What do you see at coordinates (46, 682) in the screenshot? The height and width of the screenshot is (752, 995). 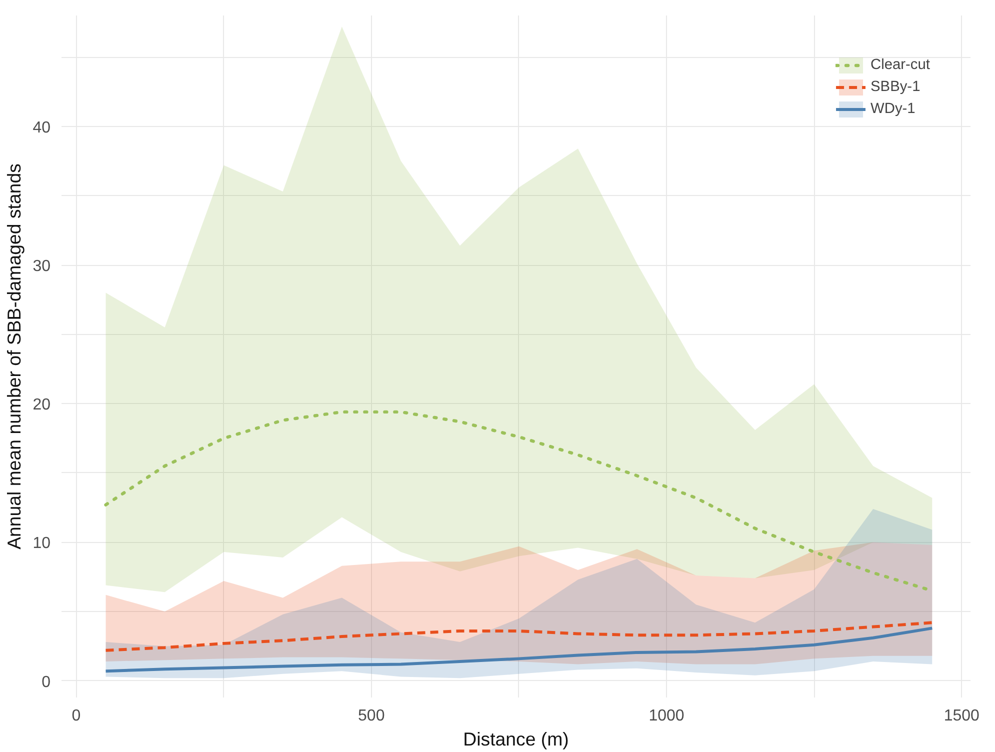 I see `y-tick-label: 0` at bounding box center [46, 682].